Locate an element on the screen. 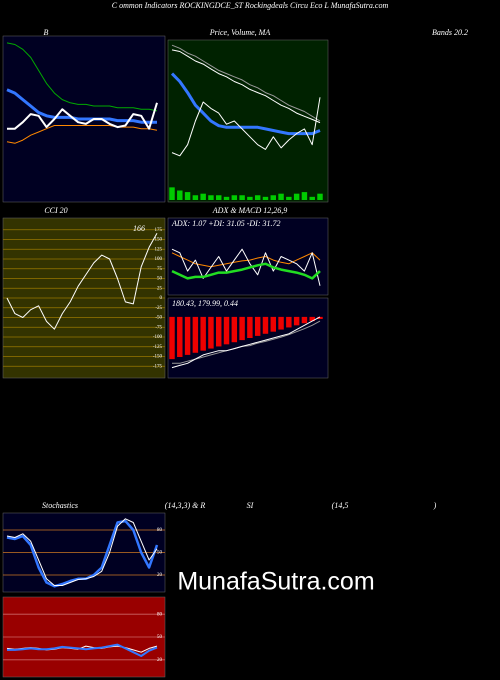 The image size is (500, 680). y-tick-label: -25 is located at coordinates (158, 308).